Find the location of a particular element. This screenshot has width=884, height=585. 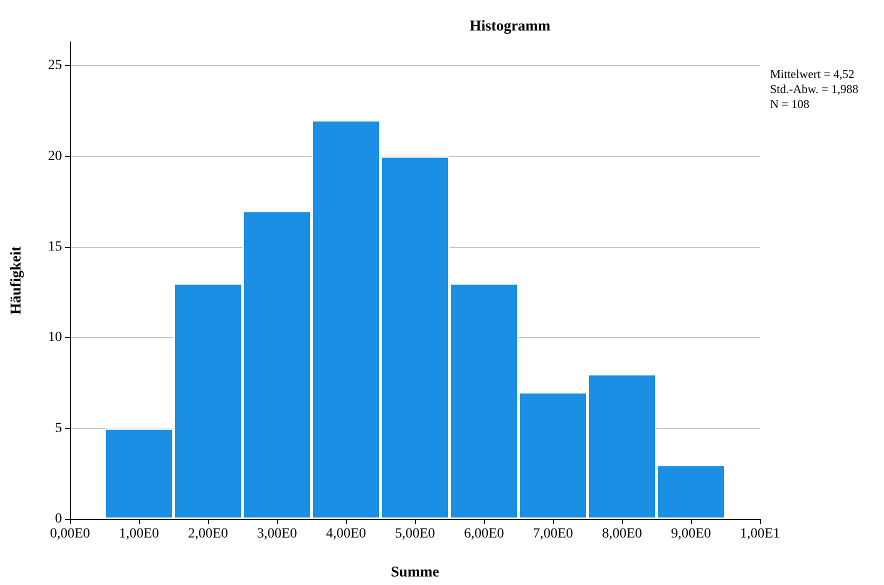

text: N = 108 is located at coordinates (790, 104).